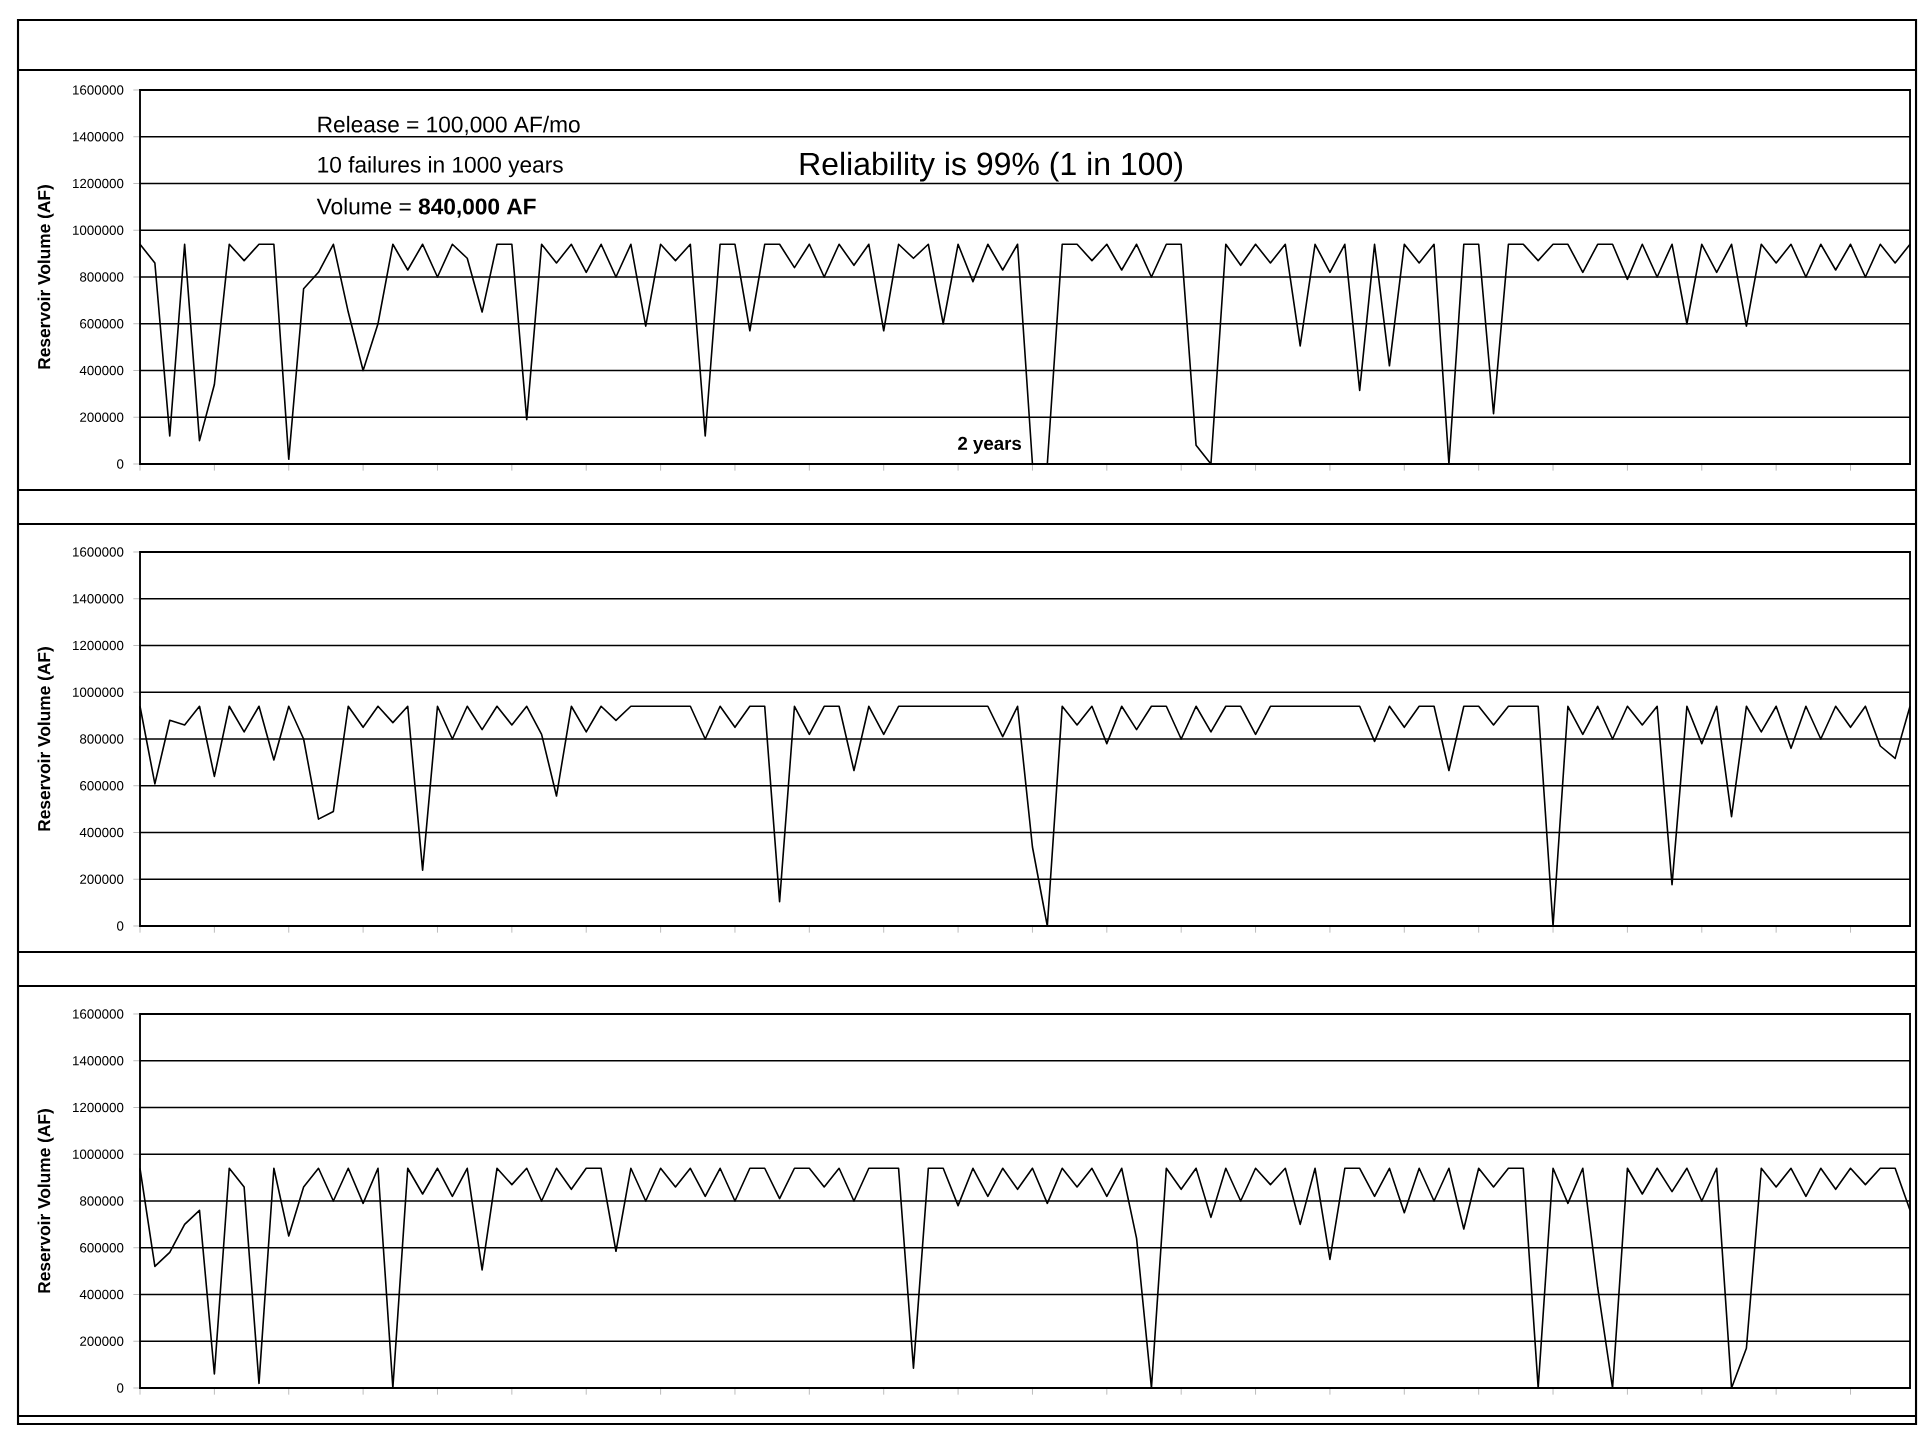 This screenshot has height=1442, width=1918. I want to click on annotation: 10 failures in 1000 years, so click(440, 167).